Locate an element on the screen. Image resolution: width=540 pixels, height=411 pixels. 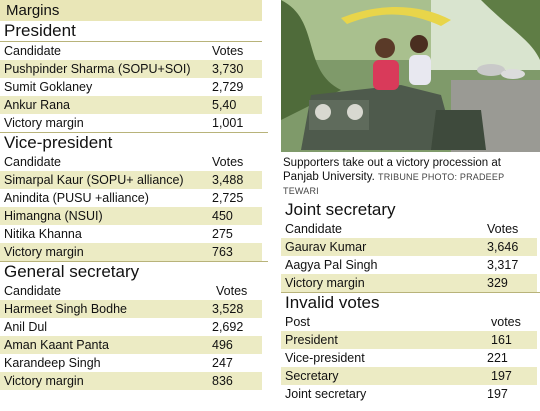
post-header: Post is located at coordinates (298, 322).